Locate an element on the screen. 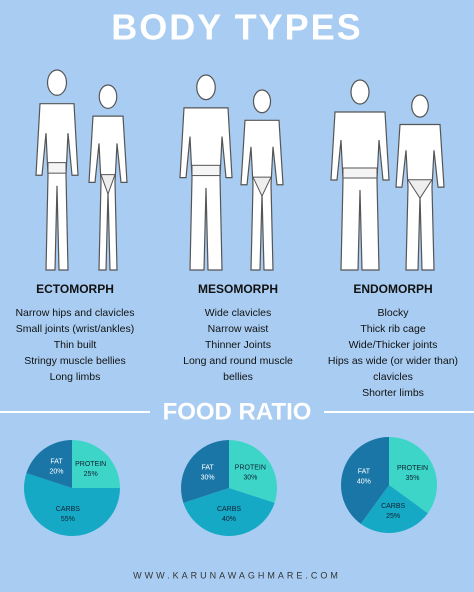 The image size is (474, 592). trait: Thin built is located at coordinates (75, 345).